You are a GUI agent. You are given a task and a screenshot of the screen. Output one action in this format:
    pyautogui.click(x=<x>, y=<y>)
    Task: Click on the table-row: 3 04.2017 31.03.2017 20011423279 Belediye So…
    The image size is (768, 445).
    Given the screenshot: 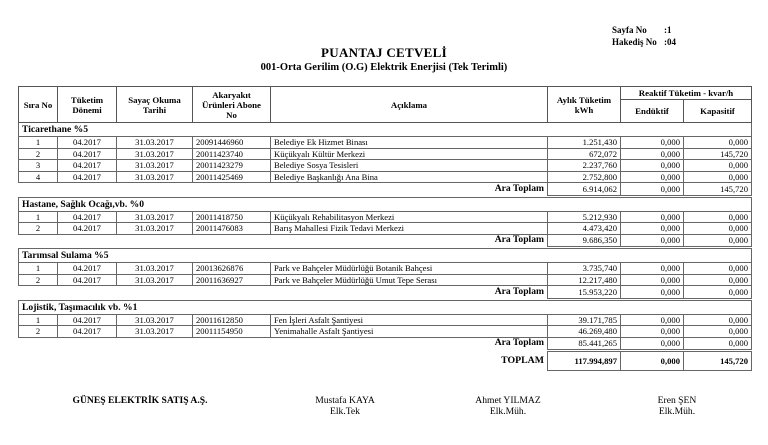 What is the action you would take?
    pyautogui.click(x=385, y=165)
    